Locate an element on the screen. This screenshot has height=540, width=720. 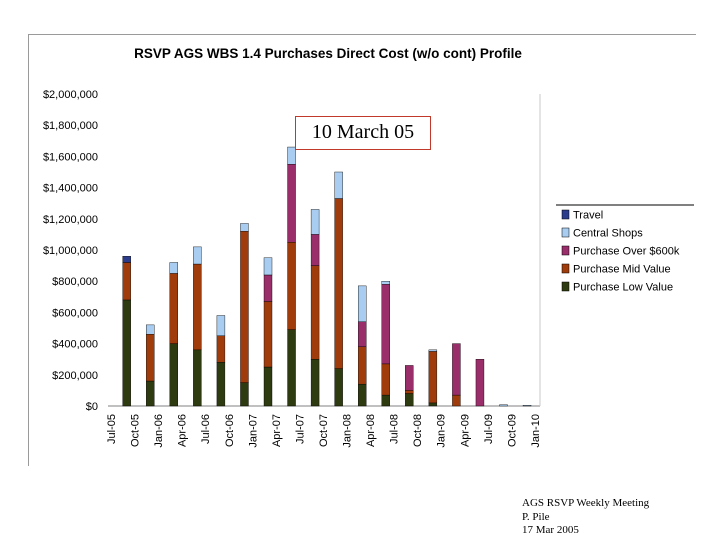
legend-label: Purchase Mid Value is located at coordinates (622, 270).